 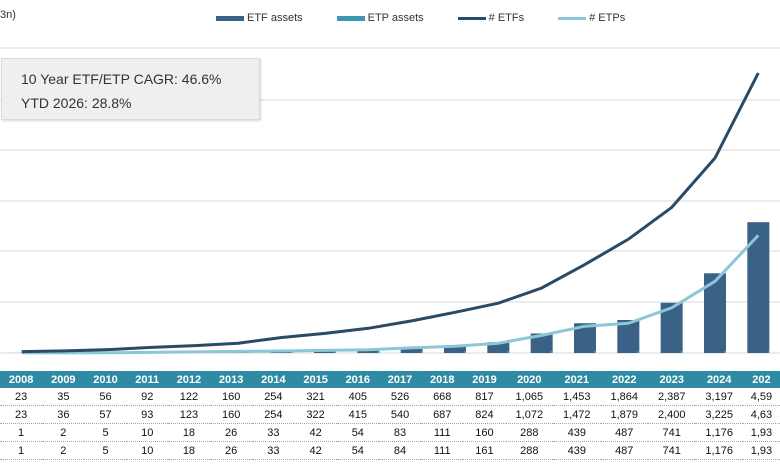 What do you see at coordinates (147, 397) in the screenshot?
I see `table-cell: 92` at bounding box center [147, 397].